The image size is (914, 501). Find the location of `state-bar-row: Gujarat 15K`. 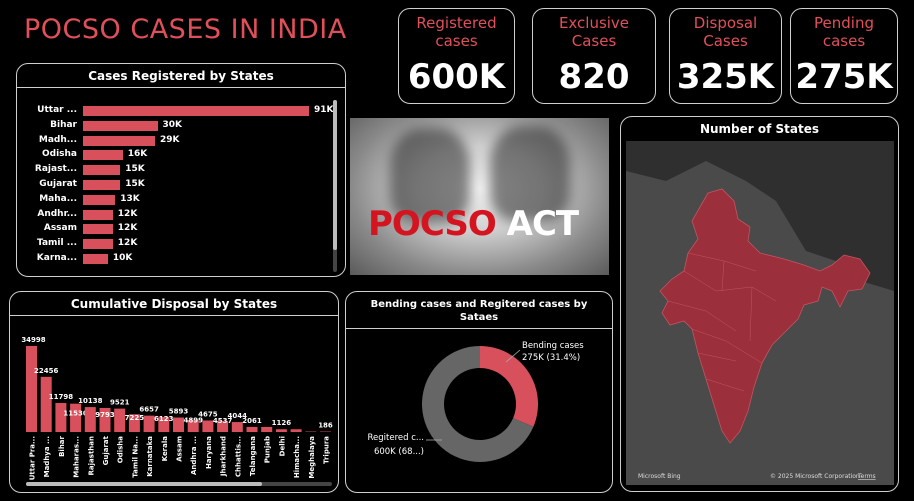

state-bar-row: Gujarat 15K is located at coordinates (177, 184).